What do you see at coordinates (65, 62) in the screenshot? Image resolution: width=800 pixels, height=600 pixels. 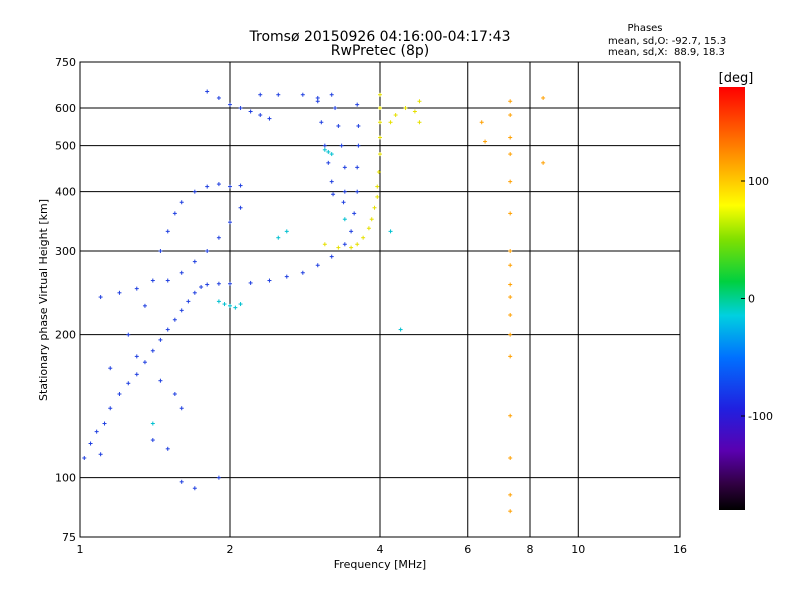 I see `y-tick-label: 750` at bounding box center [65, 62].